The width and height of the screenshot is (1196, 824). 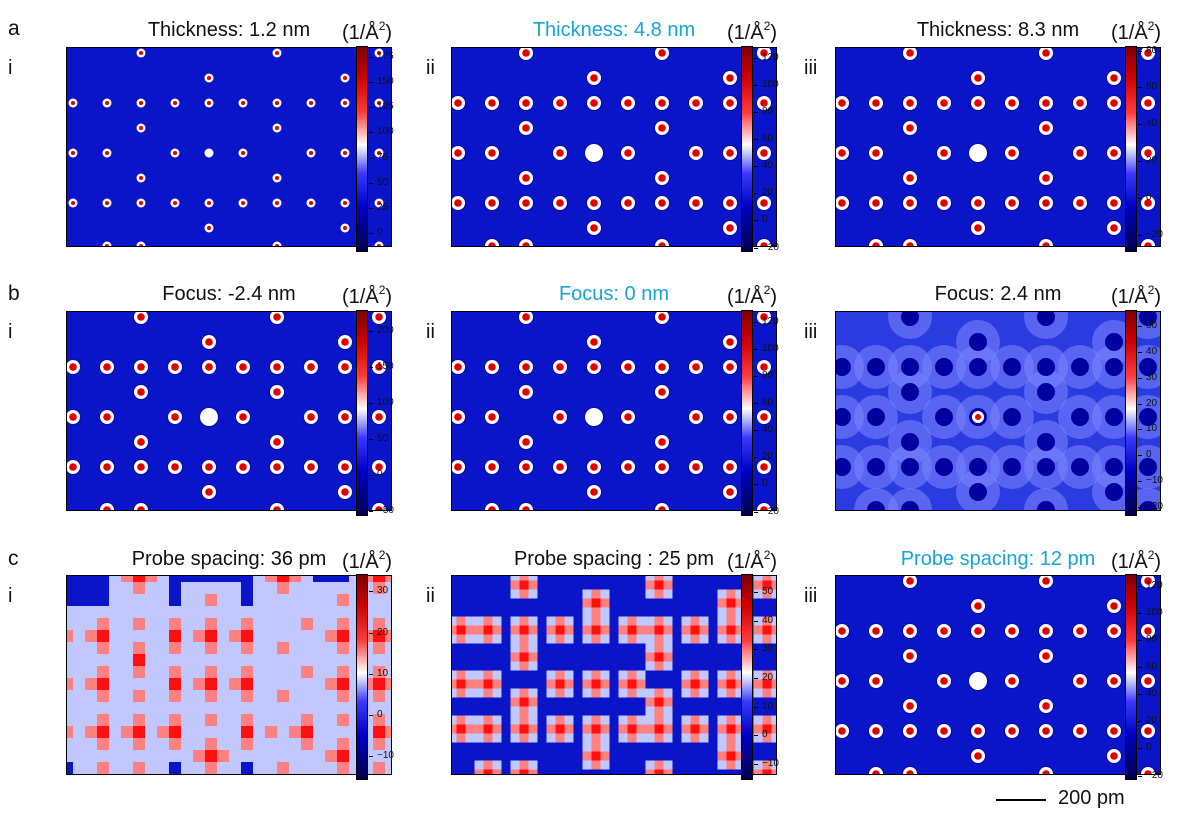 I want to click on unit-superscript: 2, so click(x=767, y=290).